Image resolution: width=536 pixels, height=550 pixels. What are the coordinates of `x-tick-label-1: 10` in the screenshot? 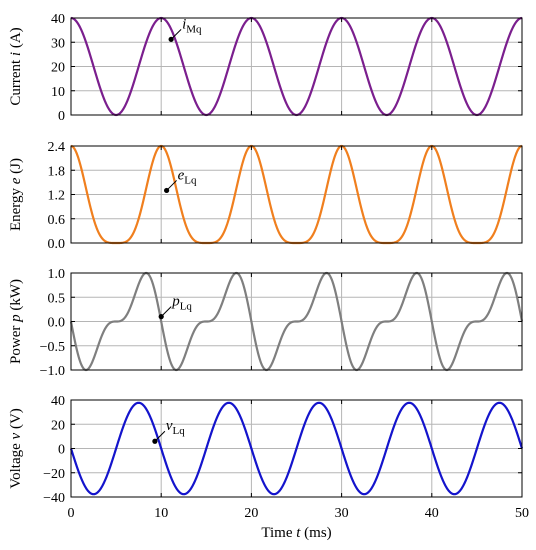 It's located at (161, 513).